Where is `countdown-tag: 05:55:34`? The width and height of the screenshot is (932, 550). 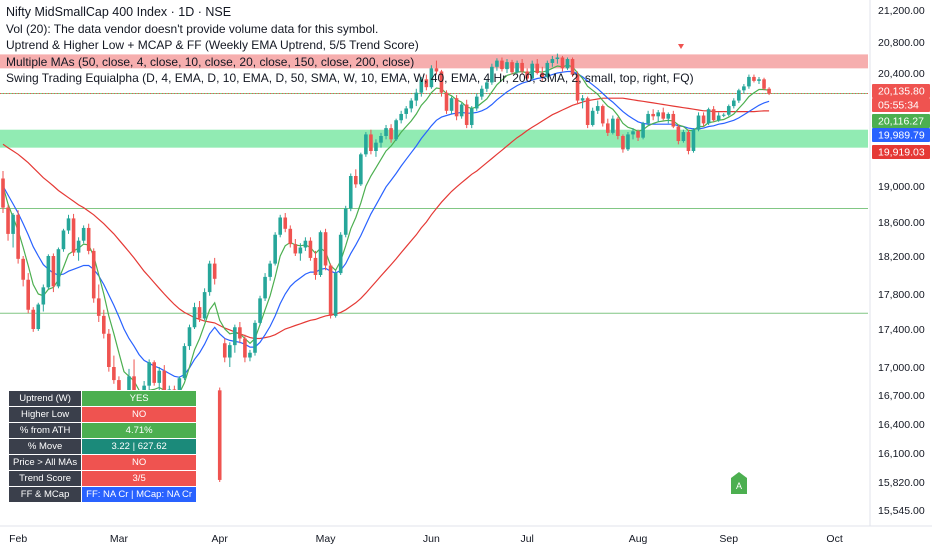
countdown-tag: 05:55:34 is located at coordinates (898, 106).